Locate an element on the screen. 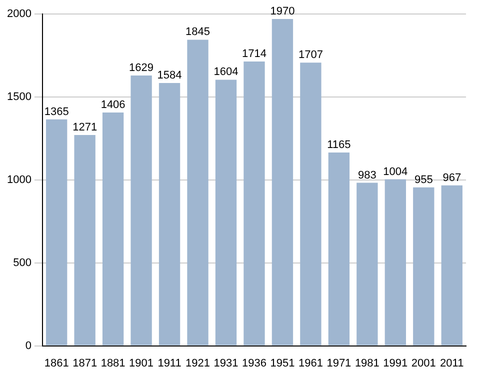  x-tick-label: 1861 is located at coordinates (56, 363).